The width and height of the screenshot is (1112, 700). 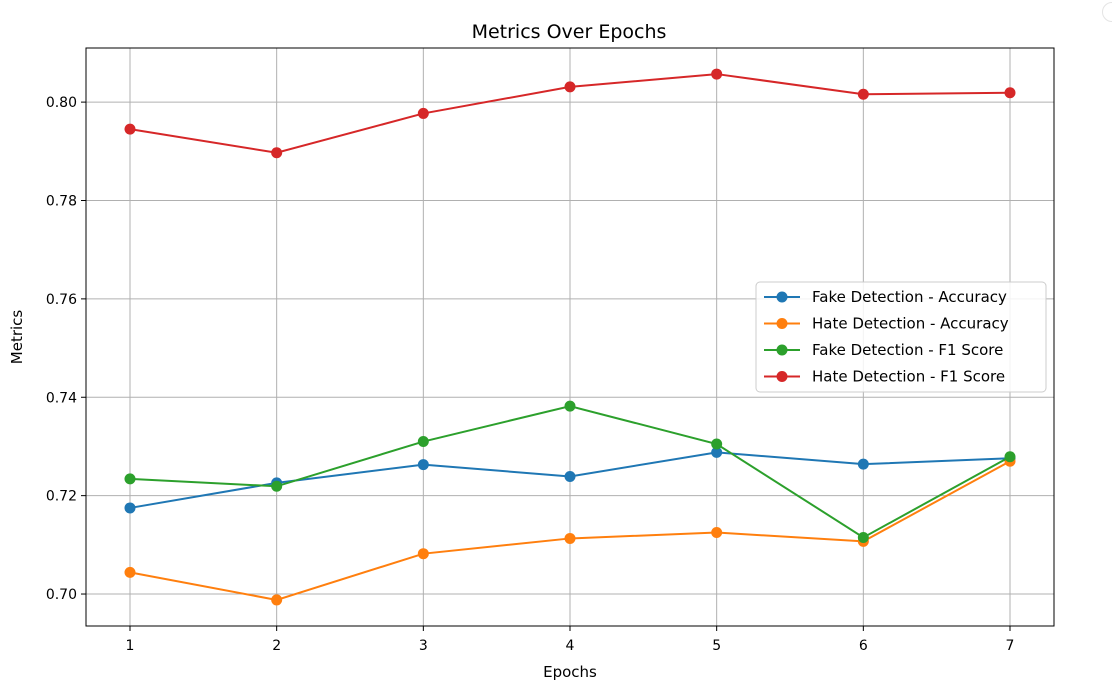 What do you see at coordinates (863, 646) in the screenshot?
I see `x-tick-label: 6` at bounding box center [863, 646].